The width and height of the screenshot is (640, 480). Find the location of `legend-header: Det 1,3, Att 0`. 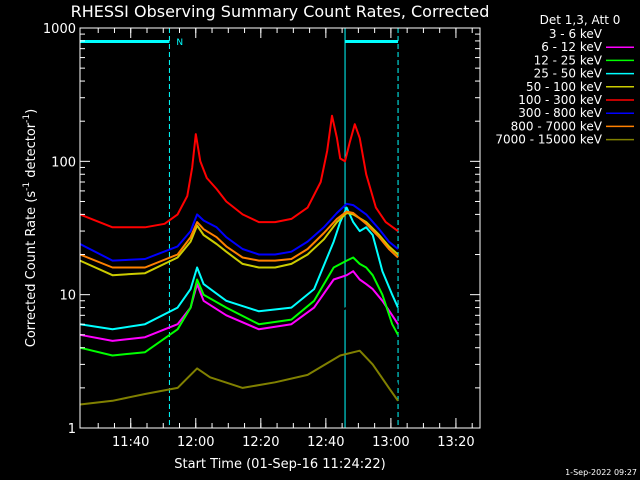

legend-header: Det 1,3, Att 0 is located at coordinates (580, 20).